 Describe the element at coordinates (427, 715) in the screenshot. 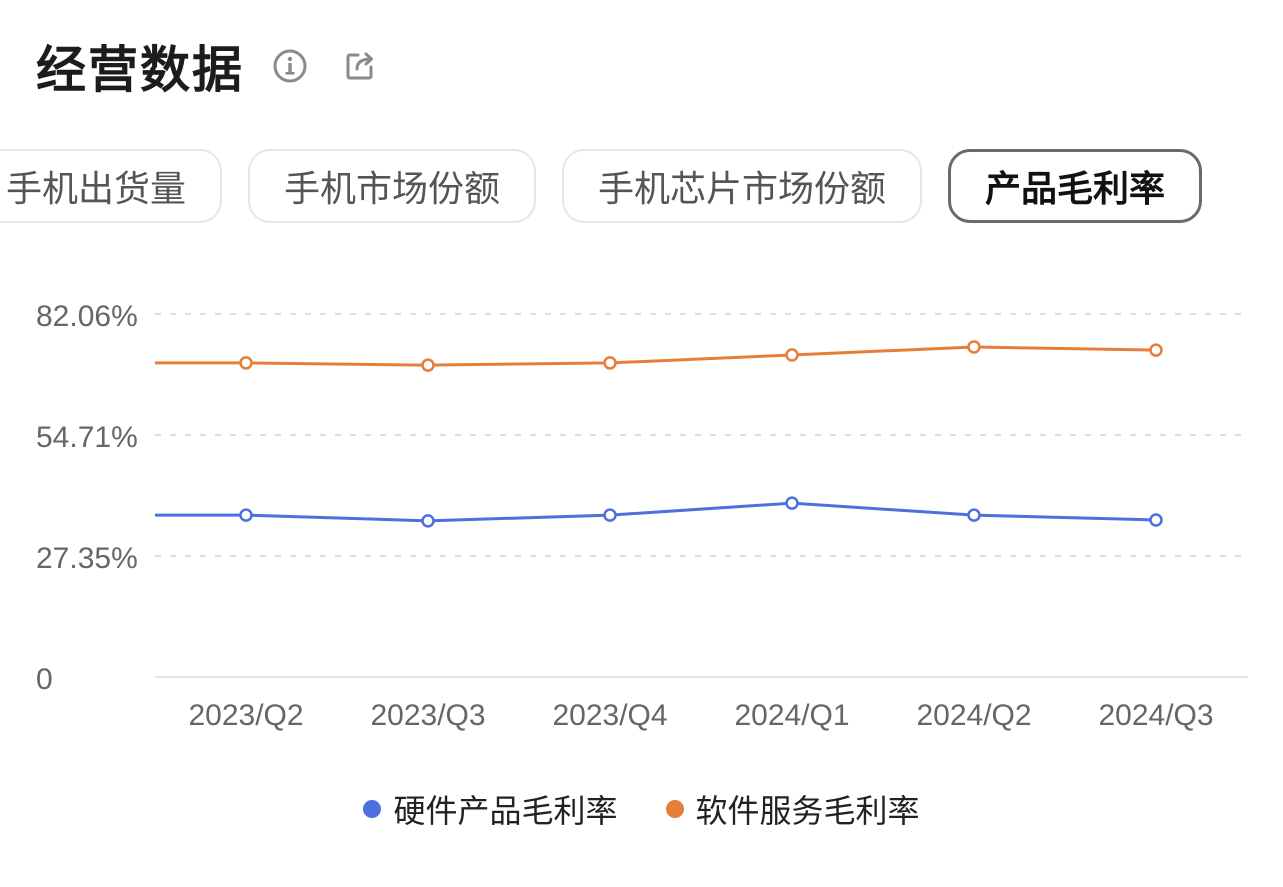

I see `x-tick-label: 2023/Q3` at that location.